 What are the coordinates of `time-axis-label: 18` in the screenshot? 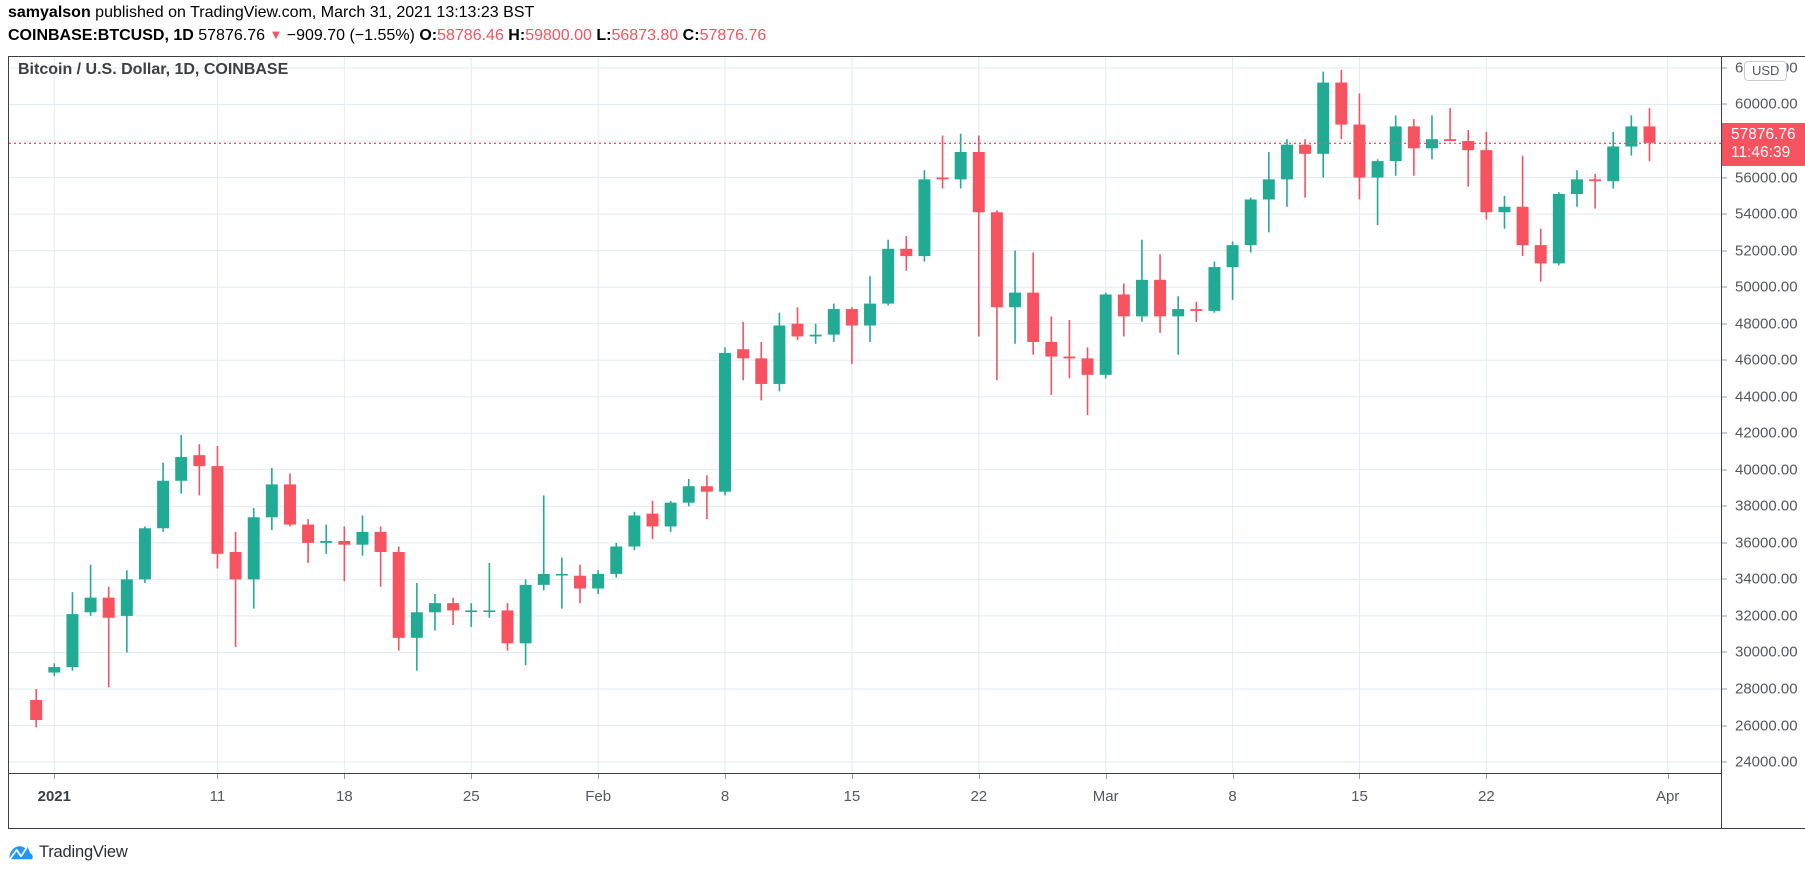 It's located at (344, 796).